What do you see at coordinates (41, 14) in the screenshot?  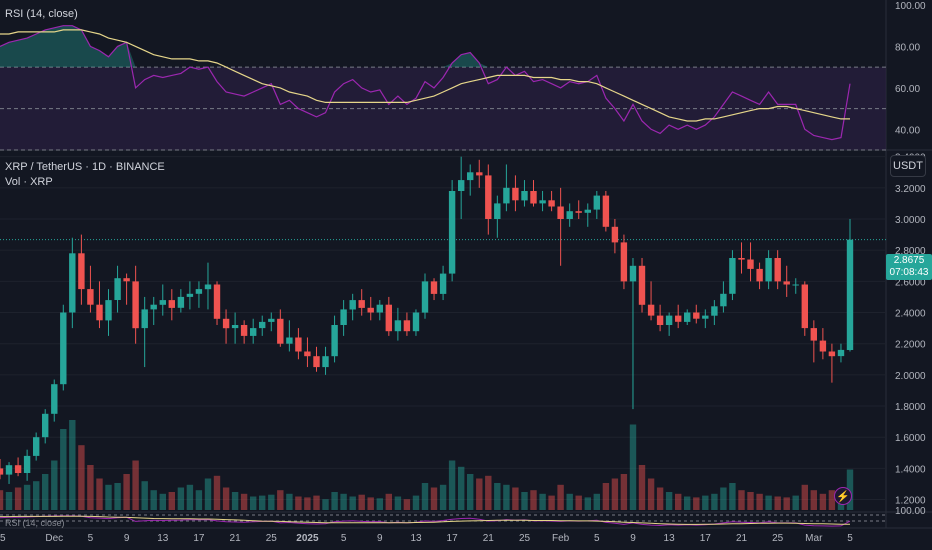 I see `rsi-legend: RSI (14, close)` at bounding box center [41, 14].